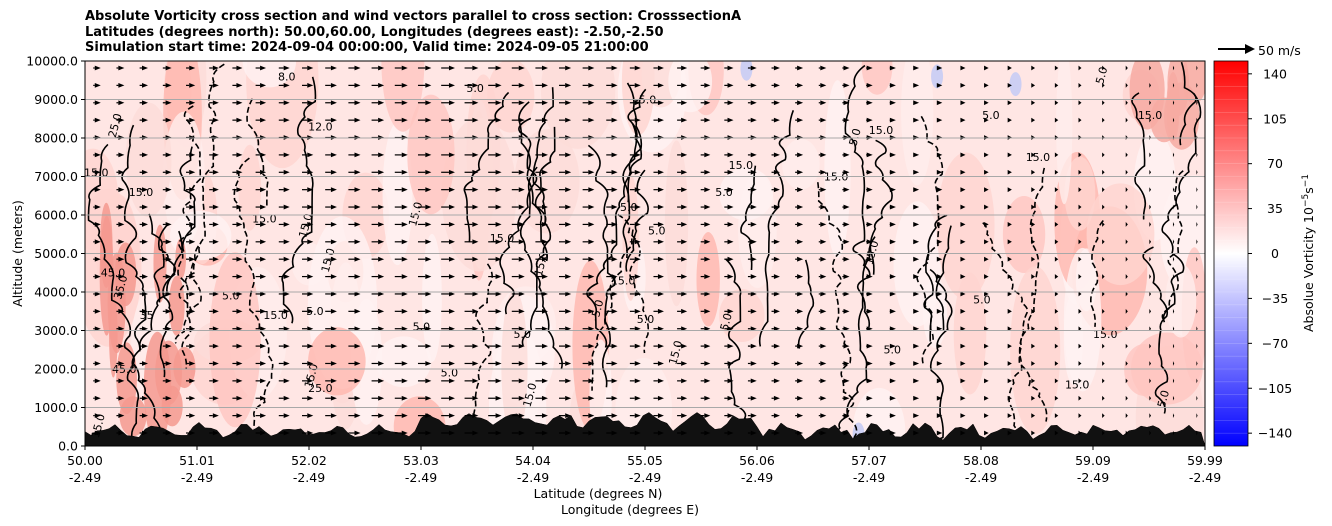 The width and height of the screenshot is (1332, 526). I want to click on contour-label: 5.0, so click(991, 115).